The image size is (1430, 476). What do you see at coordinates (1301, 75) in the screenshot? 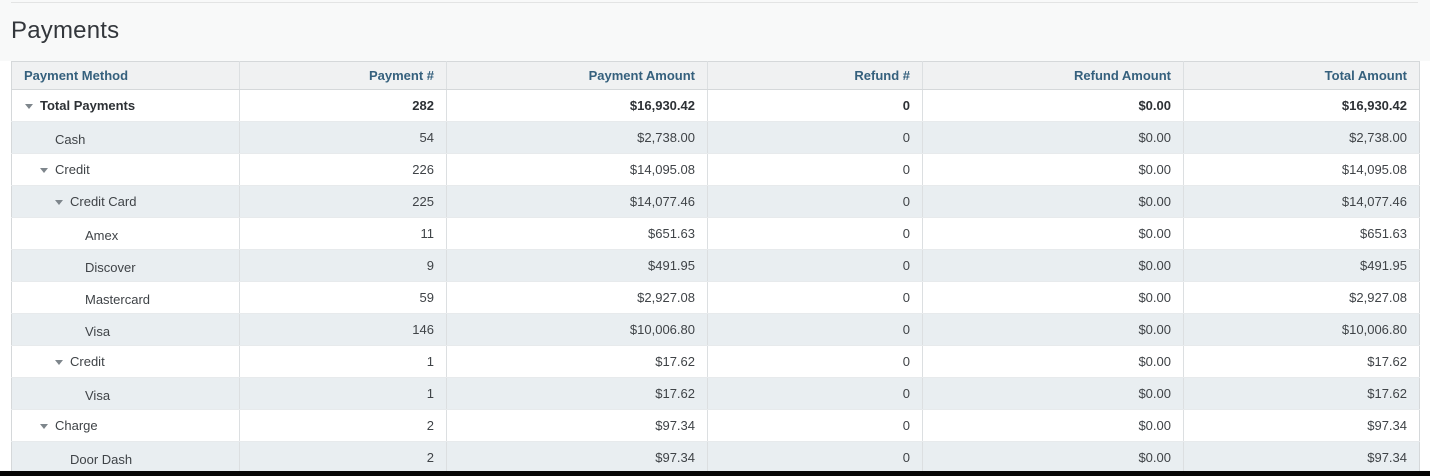
I see `column-header-total-amount: Total Amount` at bounding box center [1301, 75].